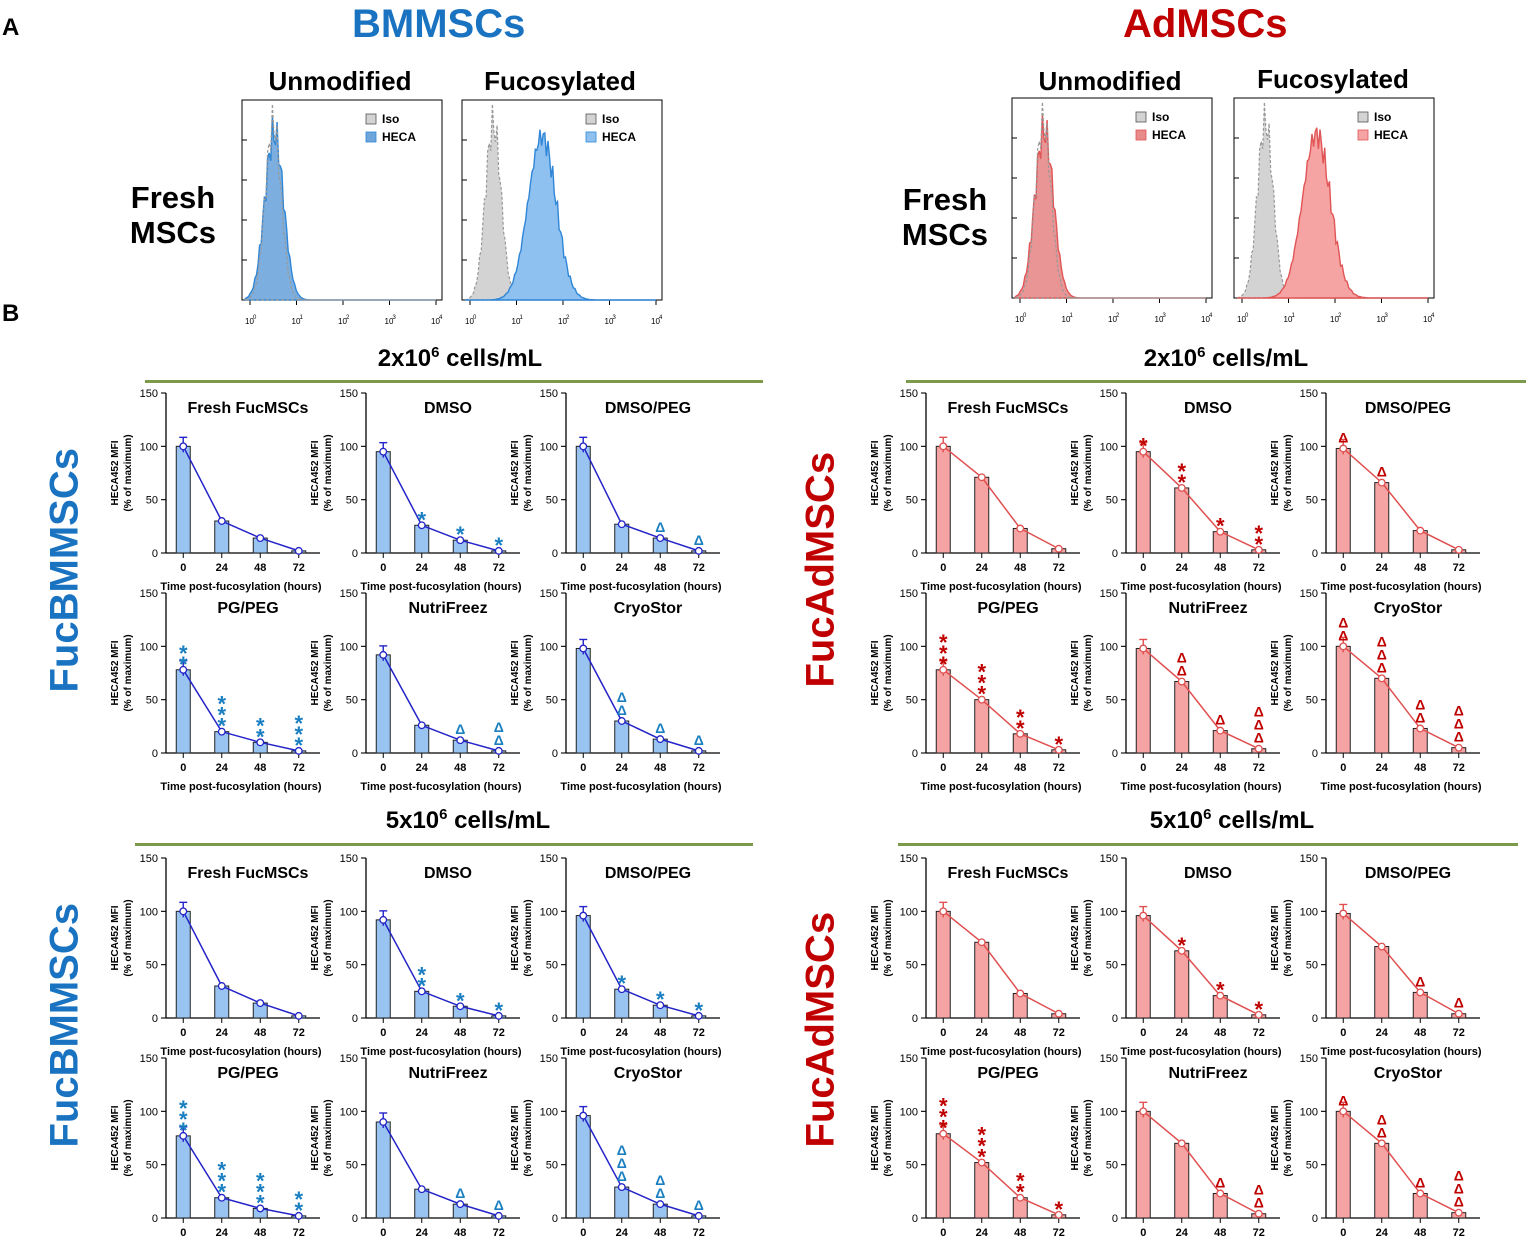  What do you see at coordinates (1232, 820) in the screenshot?
I see `conc-label-ad-high: 5x106 cells/mL` at bounding box center [1232, 820].